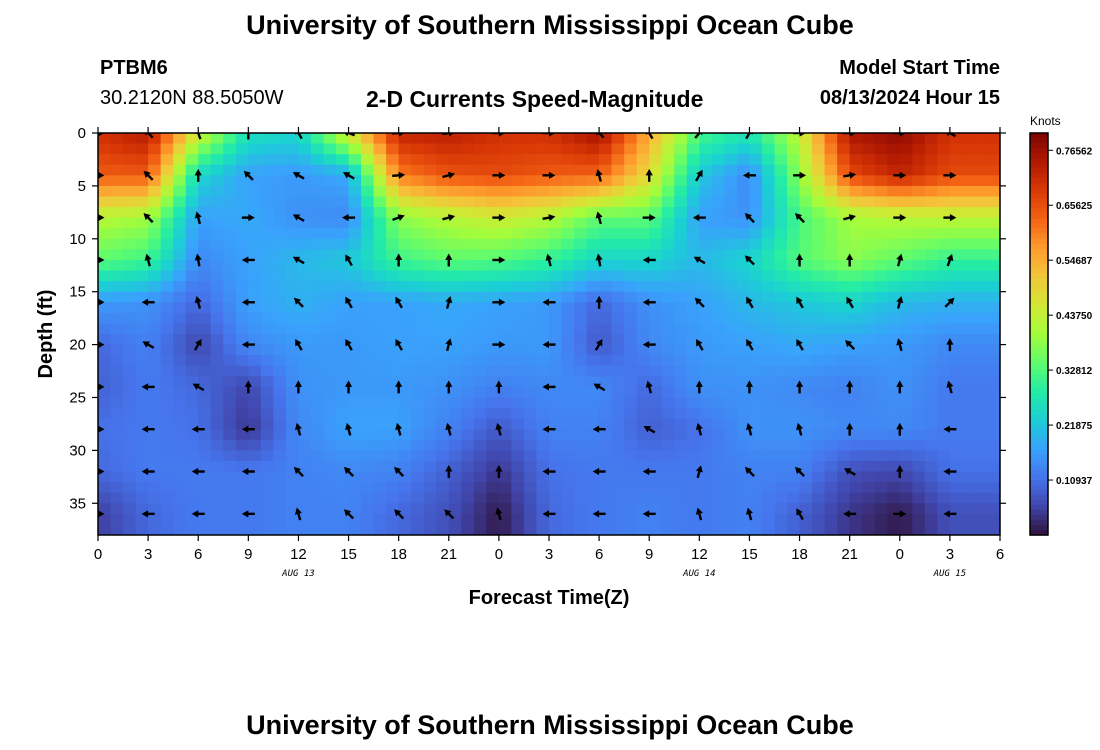 This screenshot has width=1100, height=750. What do you see at coordinates (649, 554) in the screenshot?
I see `x-tick-label: 9` at bounding box center [649, 554].